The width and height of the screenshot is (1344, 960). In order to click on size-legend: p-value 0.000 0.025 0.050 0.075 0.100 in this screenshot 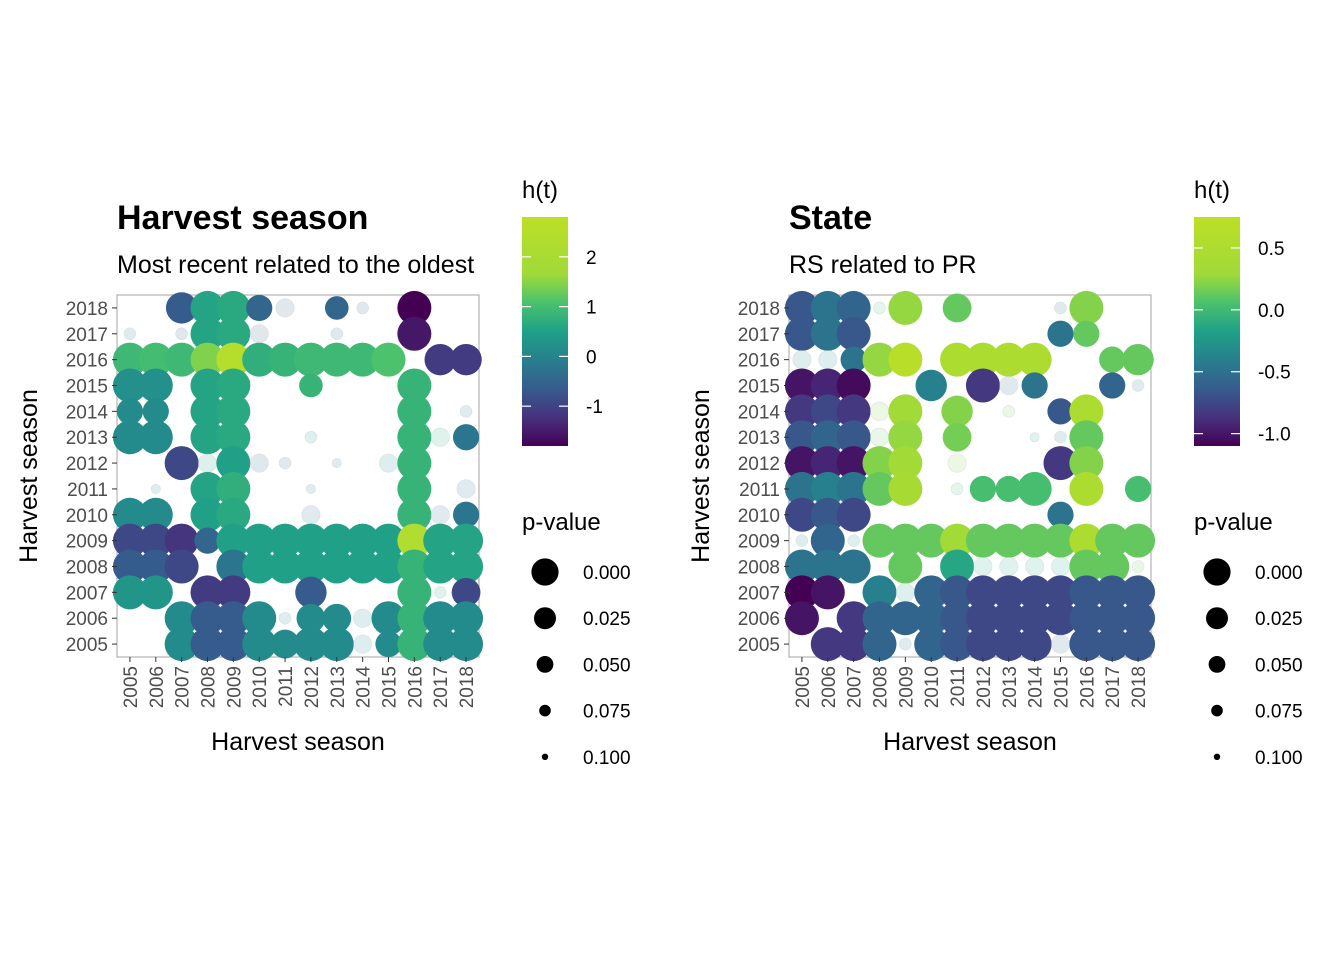, I will do `click(576, 639)`.